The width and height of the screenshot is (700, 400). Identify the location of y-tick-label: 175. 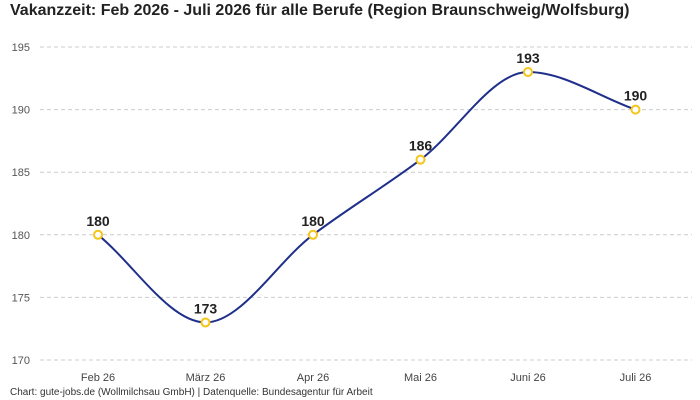
(21, 298).